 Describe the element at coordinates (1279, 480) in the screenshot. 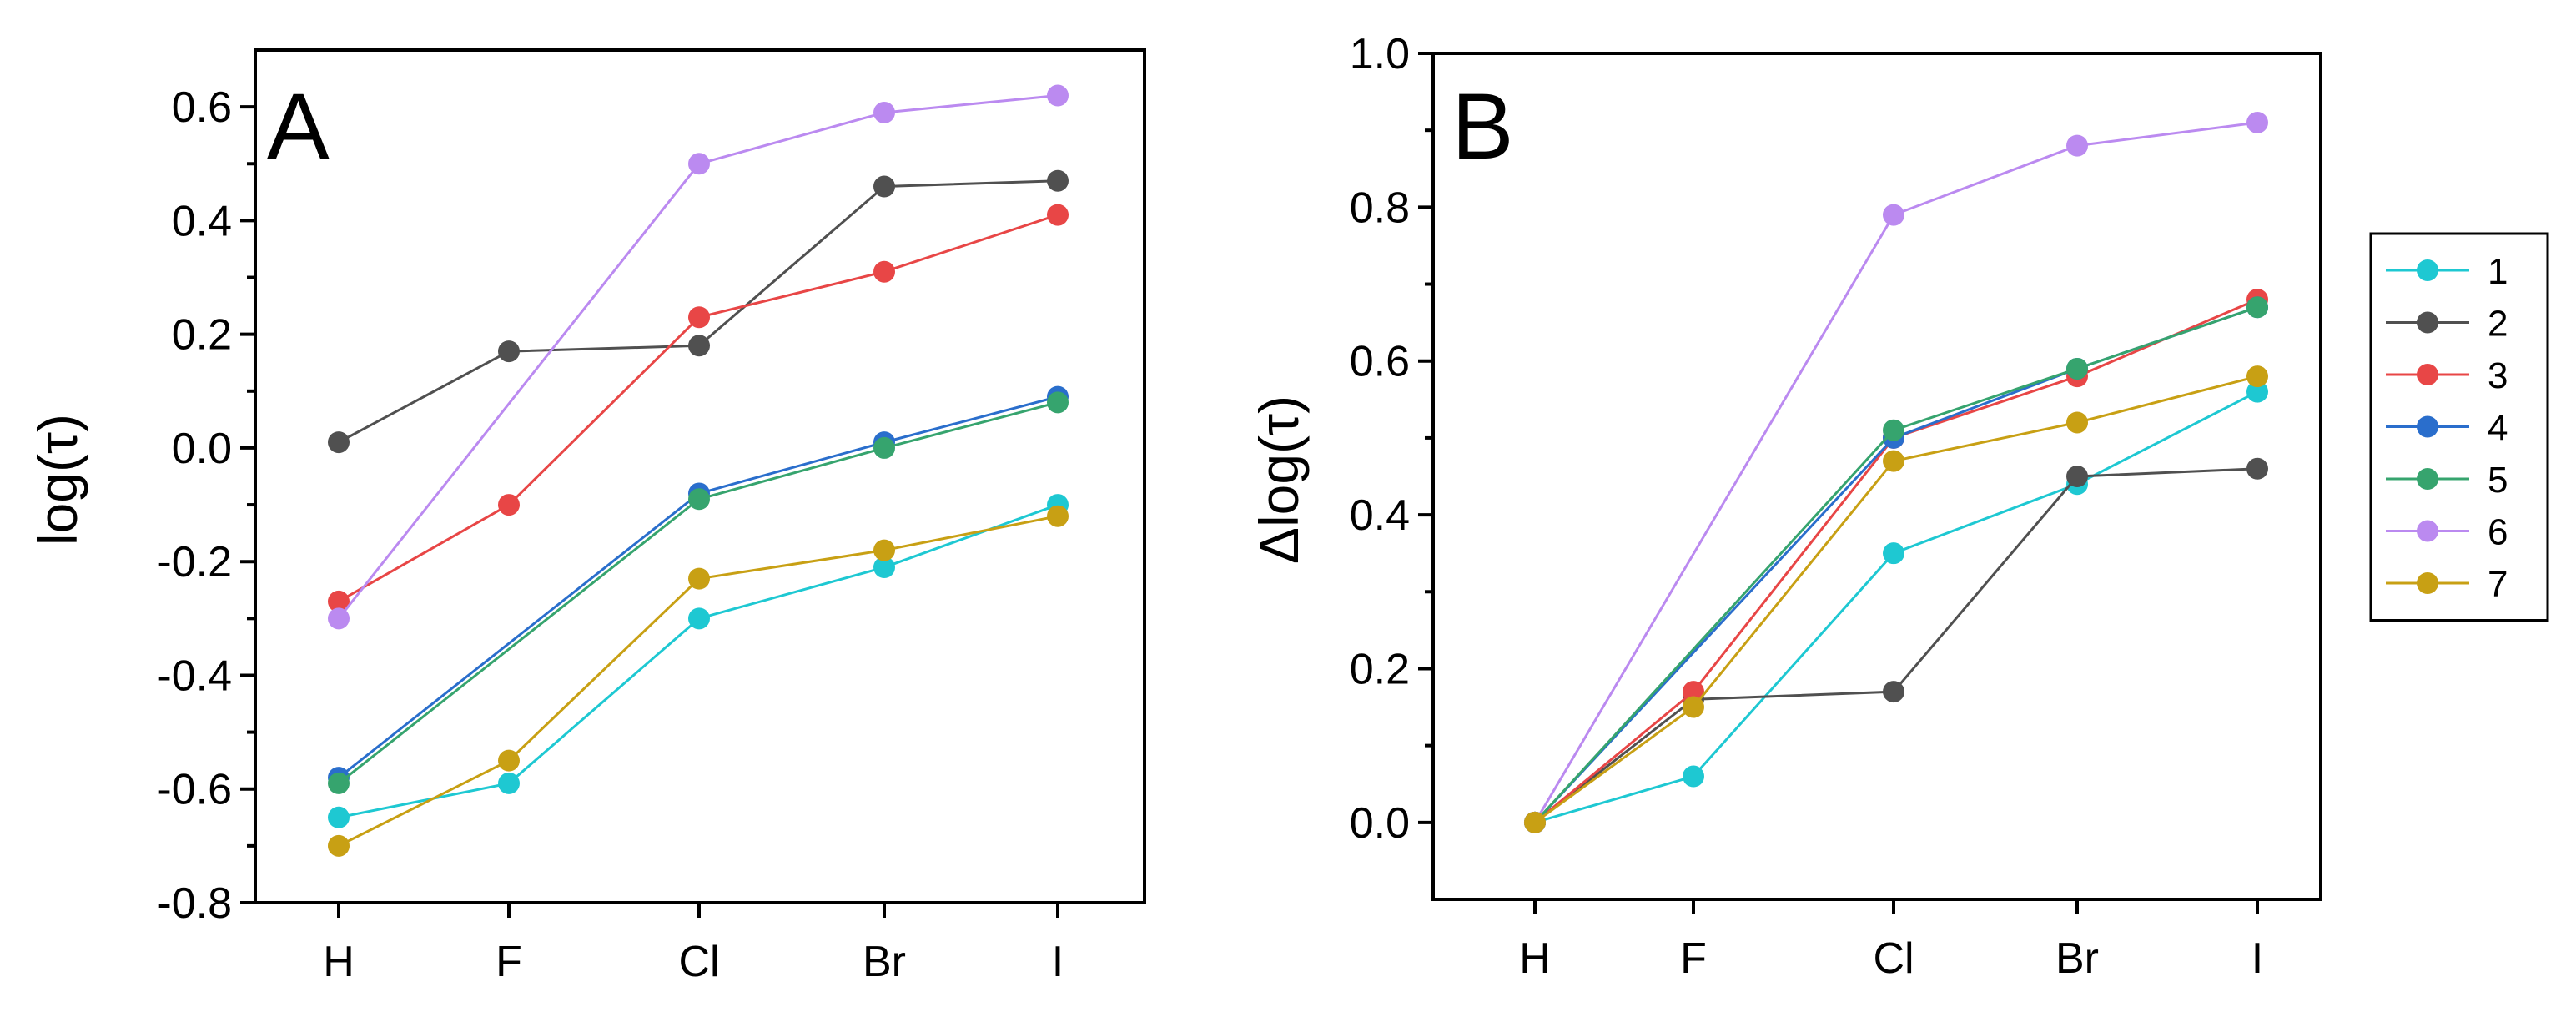

I see `y-axis-label: Δlog(τ)` at that location.